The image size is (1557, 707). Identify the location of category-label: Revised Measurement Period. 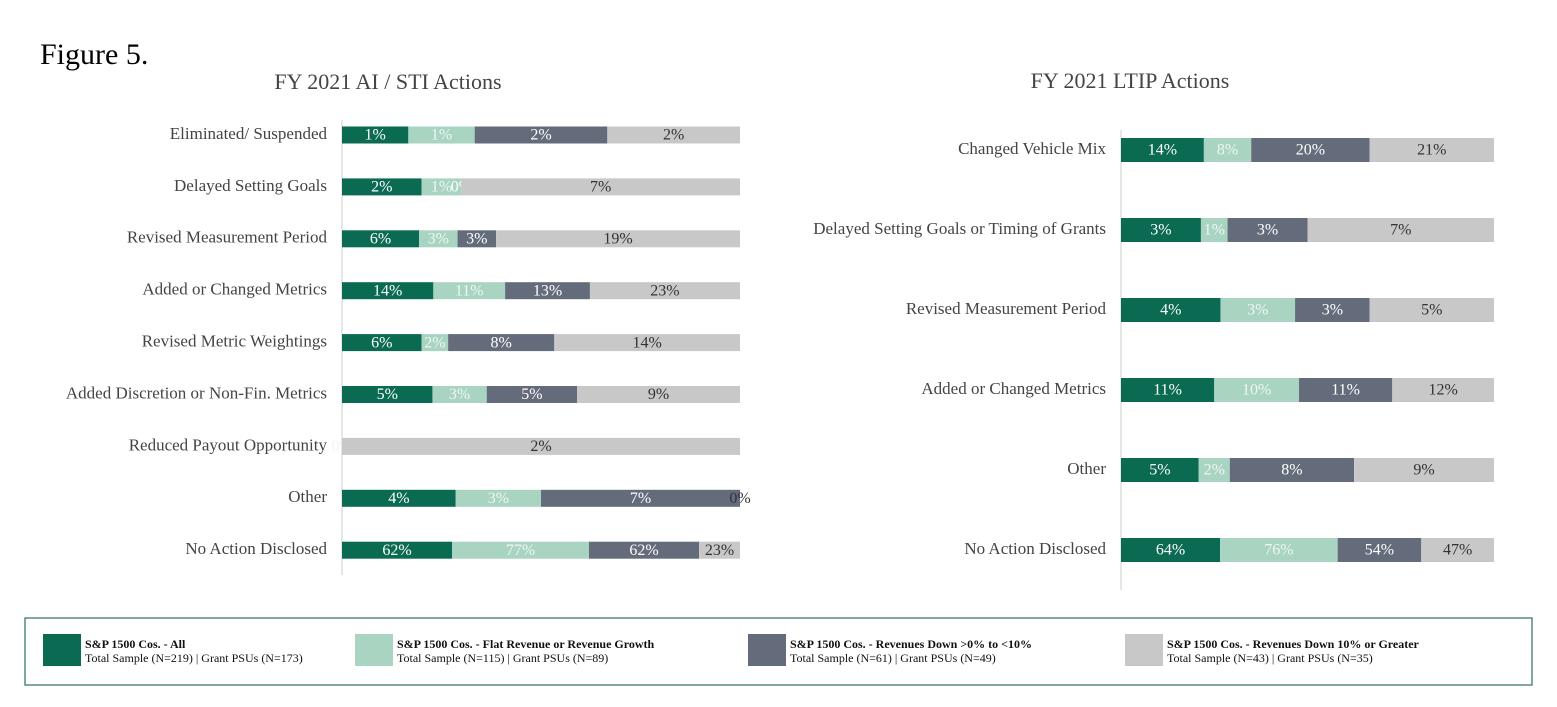
(227, 237).